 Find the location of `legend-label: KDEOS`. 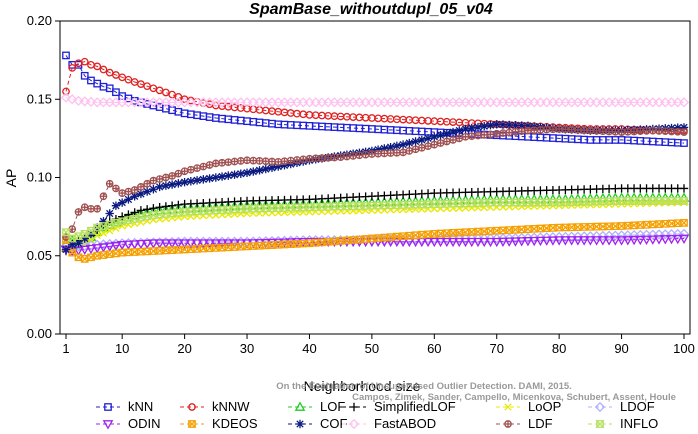

legend-label: KDEOS is located at coordinates (235, 423).